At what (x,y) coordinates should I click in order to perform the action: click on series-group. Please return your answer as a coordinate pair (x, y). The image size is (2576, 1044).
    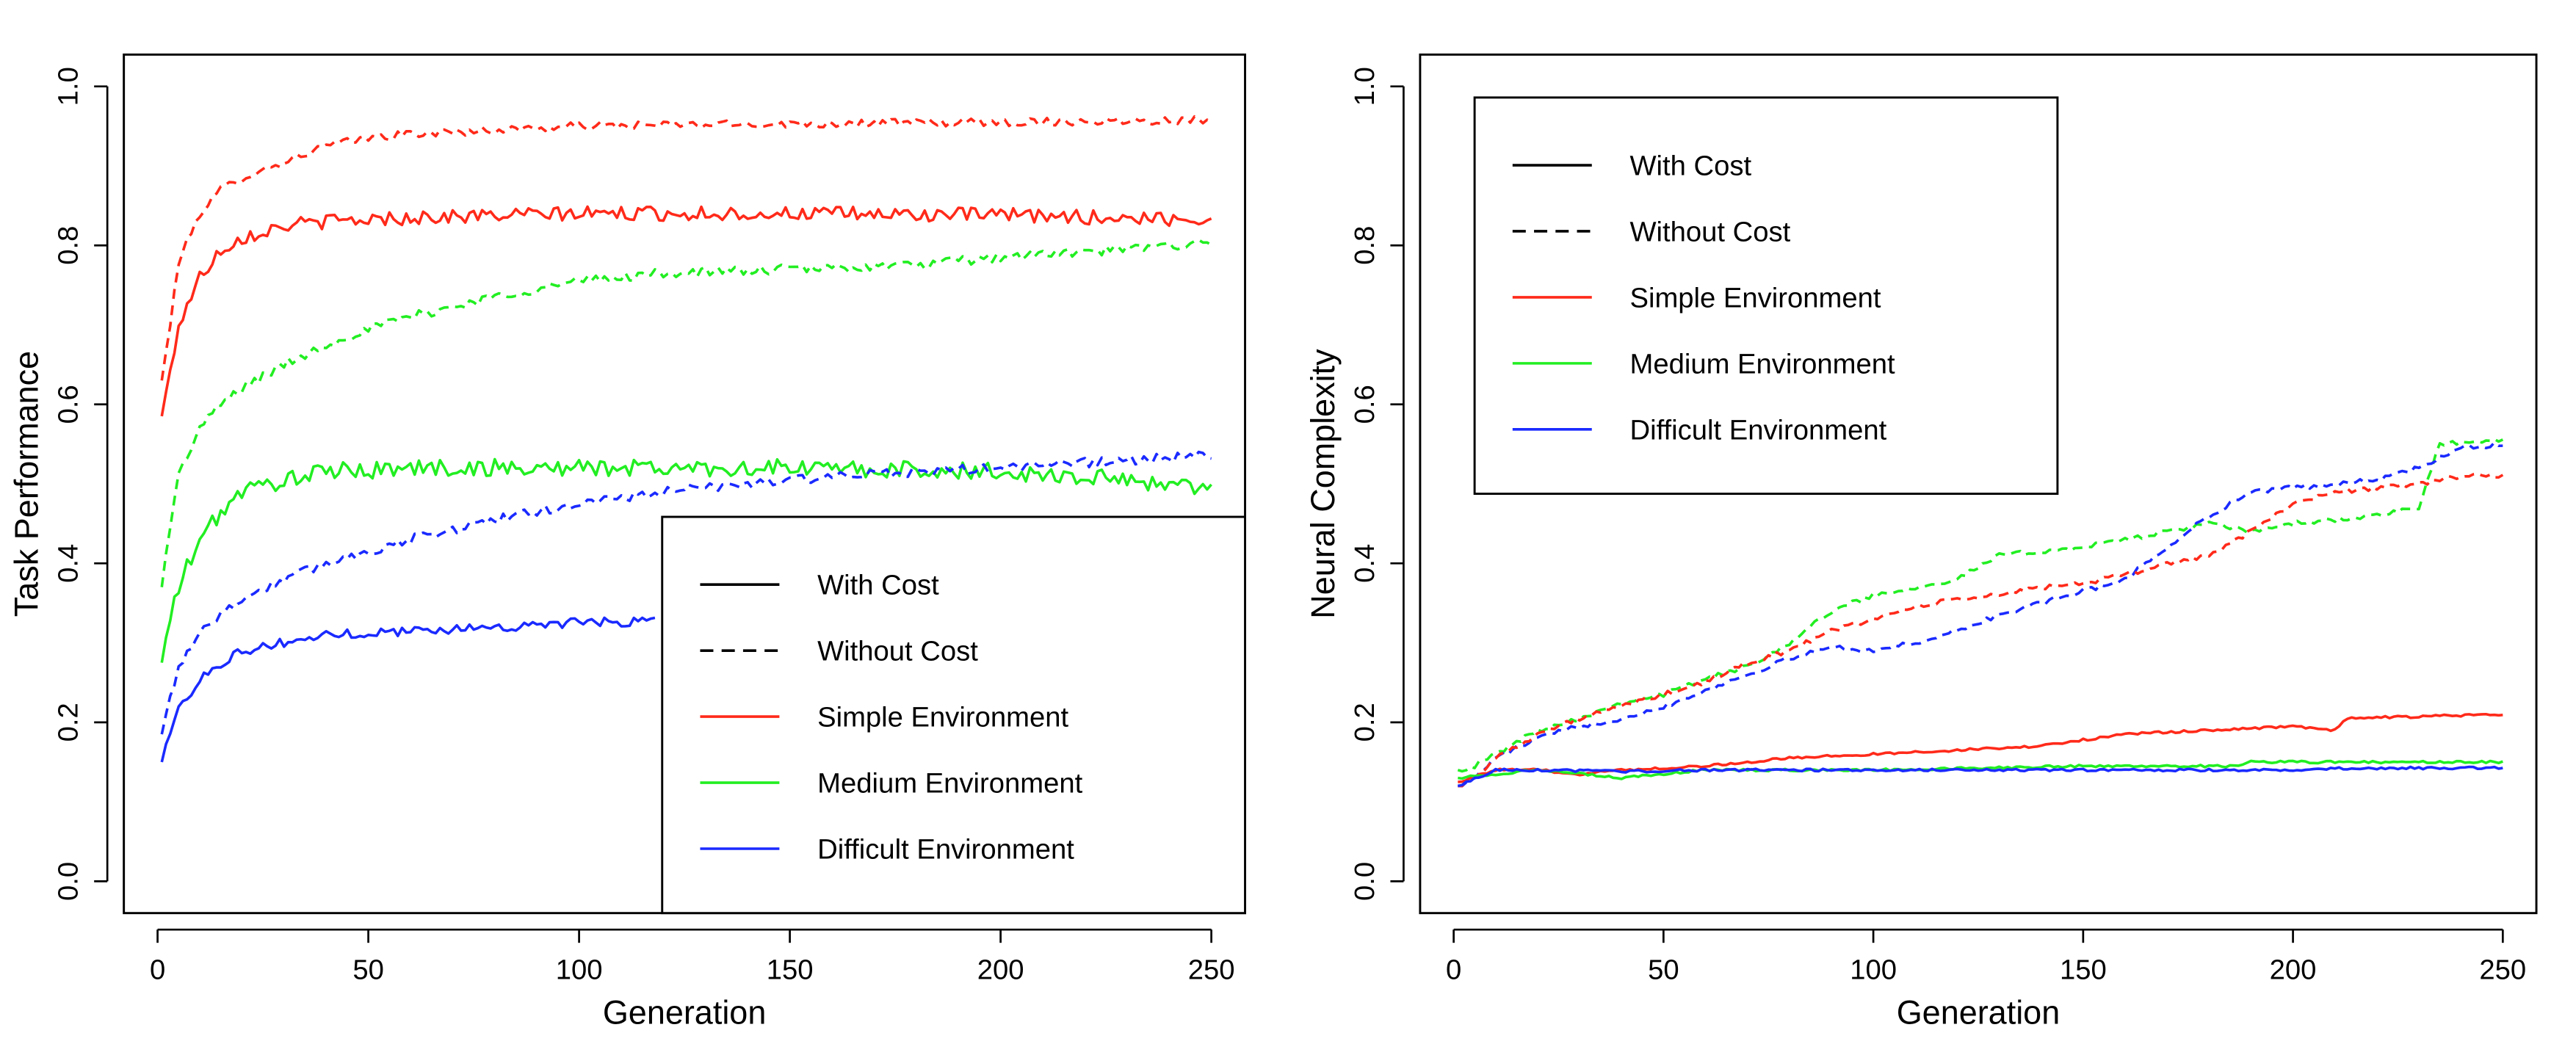
    Looking at the image, I should click on (1980, 613).